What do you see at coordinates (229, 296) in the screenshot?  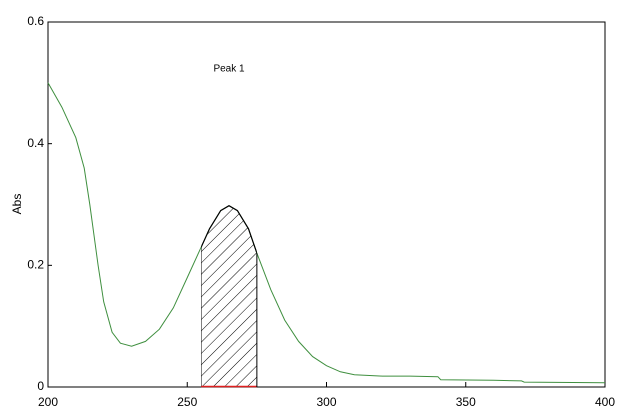 I see `peak-area` at bounding box center [229, 296].